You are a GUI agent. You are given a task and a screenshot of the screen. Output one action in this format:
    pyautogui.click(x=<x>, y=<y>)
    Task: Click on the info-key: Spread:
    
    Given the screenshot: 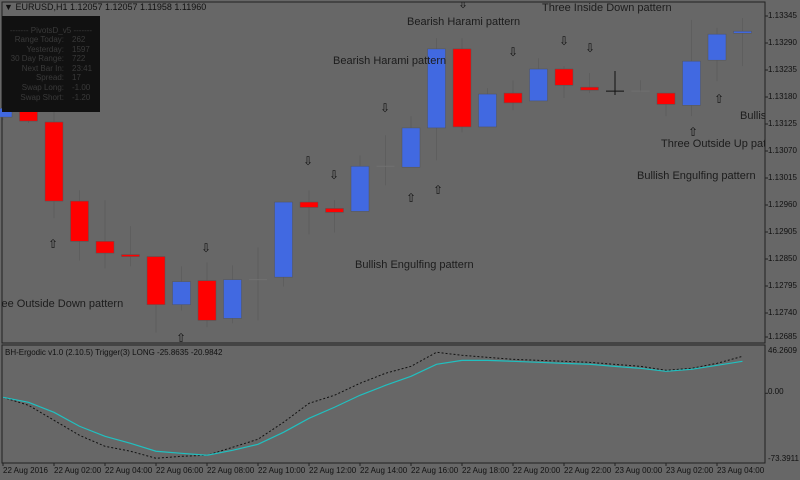 What is the action you would take?
    pyautogui.click(x=49, y=78)
    